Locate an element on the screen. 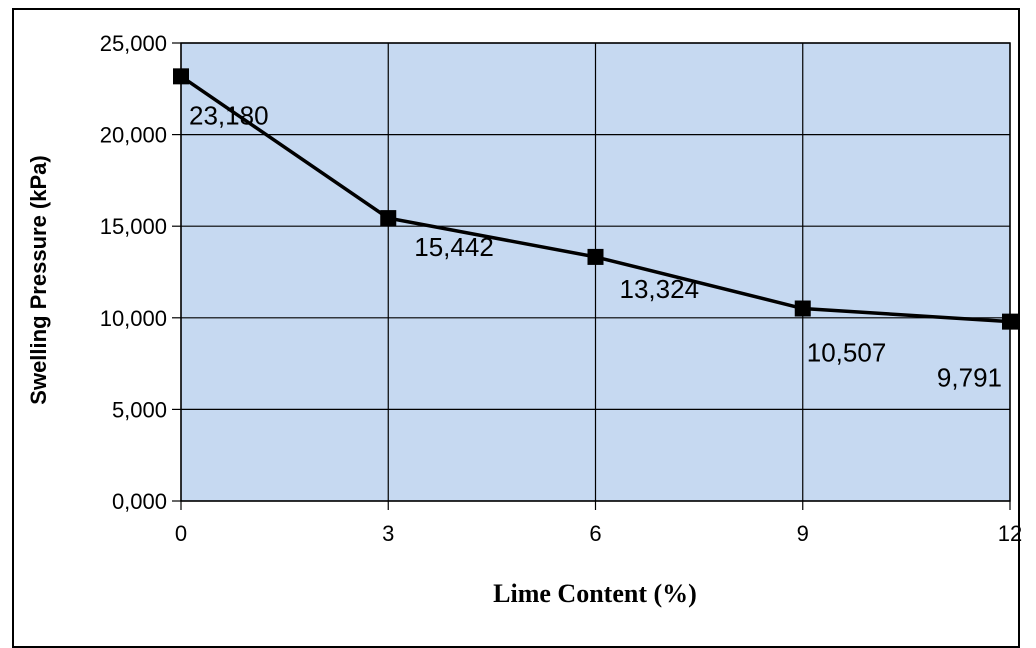 Image resolution: width=1036 pixels, height=648 pixels. data-label: 9,791 is located at coordinates (969, 378).